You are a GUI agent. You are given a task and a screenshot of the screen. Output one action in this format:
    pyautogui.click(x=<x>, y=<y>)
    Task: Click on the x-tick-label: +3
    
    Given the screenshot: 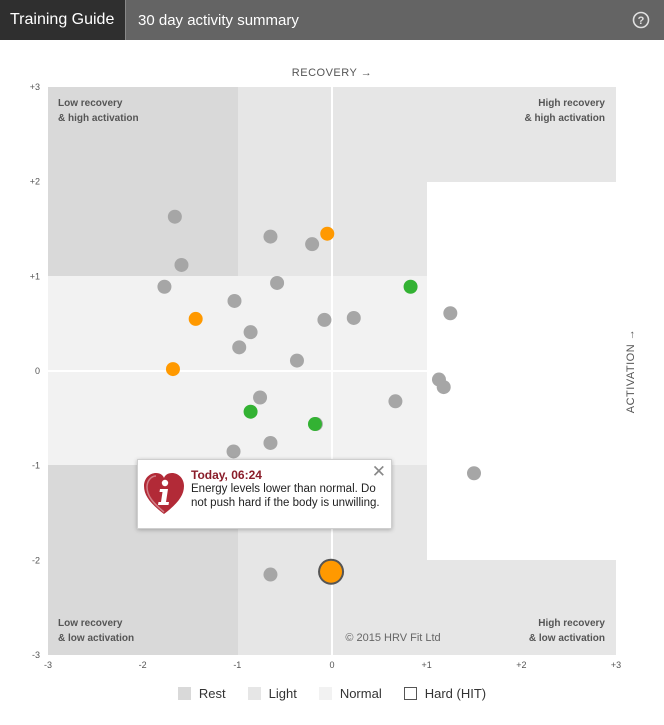 What is the action you would take?
    pyautogui.click(x=616, y=665)
    